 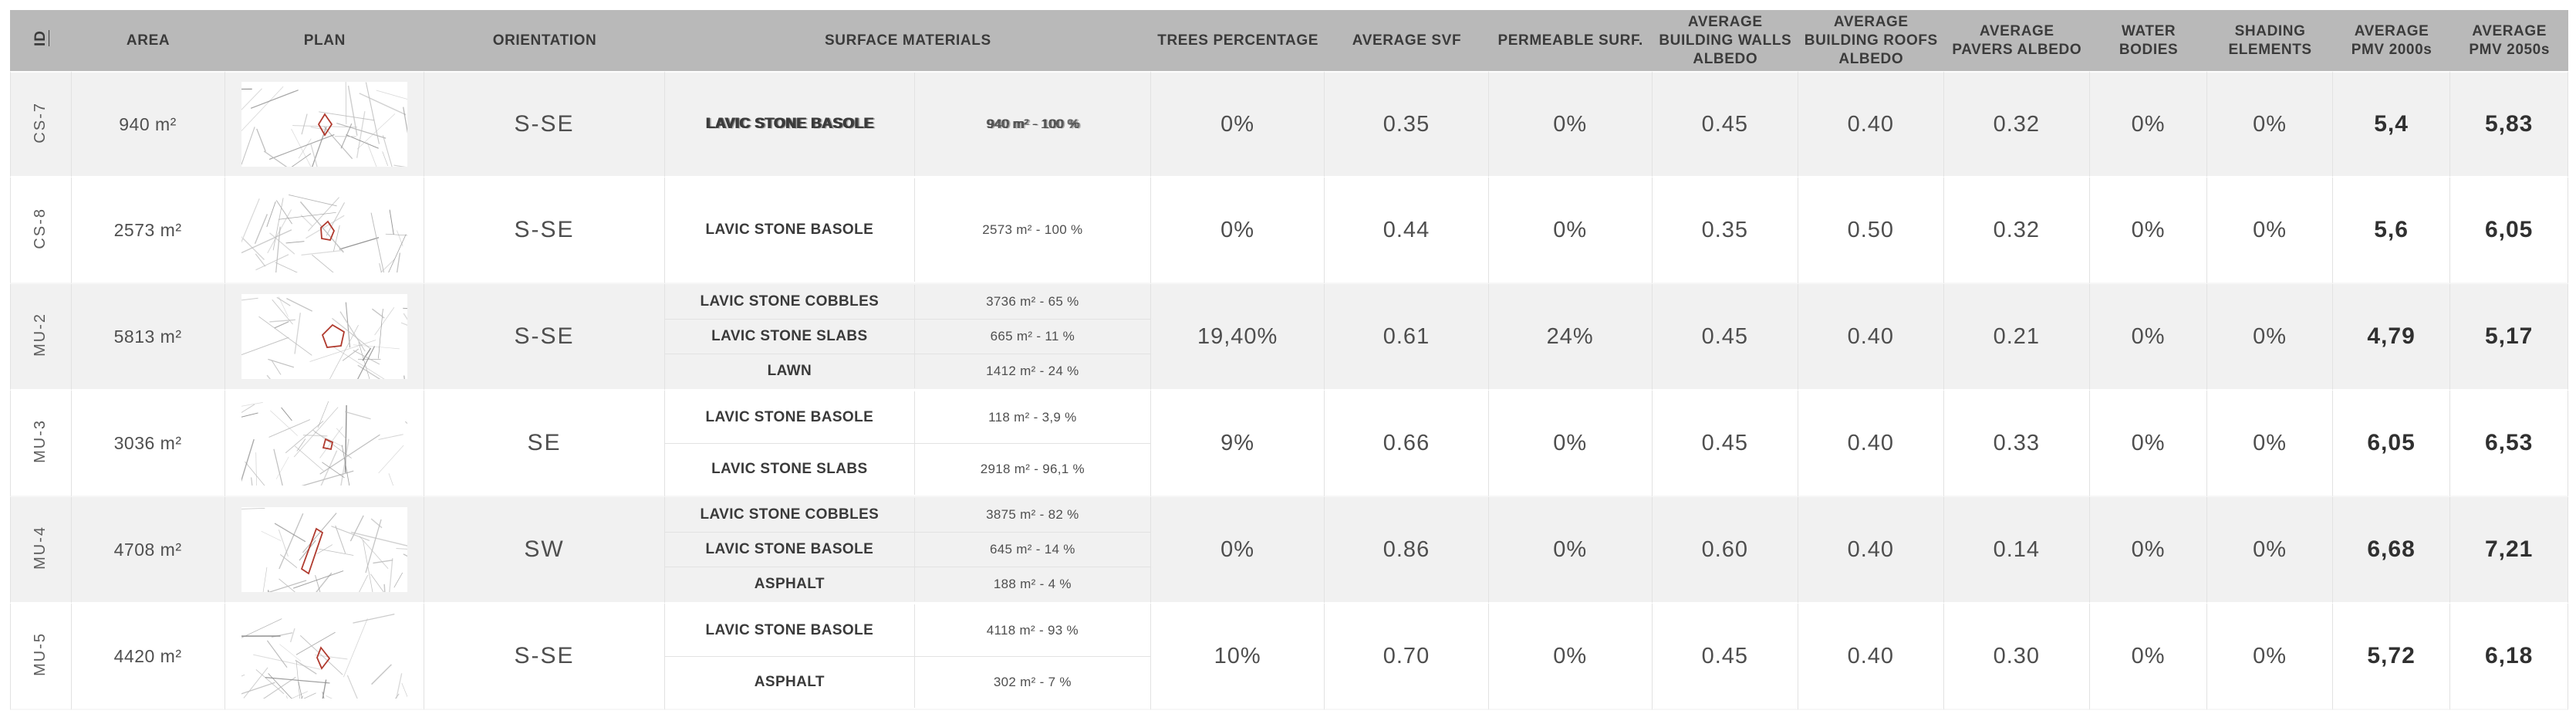 What do you see at coordinates (544, 125) in the screenshot?
I see `cell-orientation: S-SE` at bounding box center [544, 125].